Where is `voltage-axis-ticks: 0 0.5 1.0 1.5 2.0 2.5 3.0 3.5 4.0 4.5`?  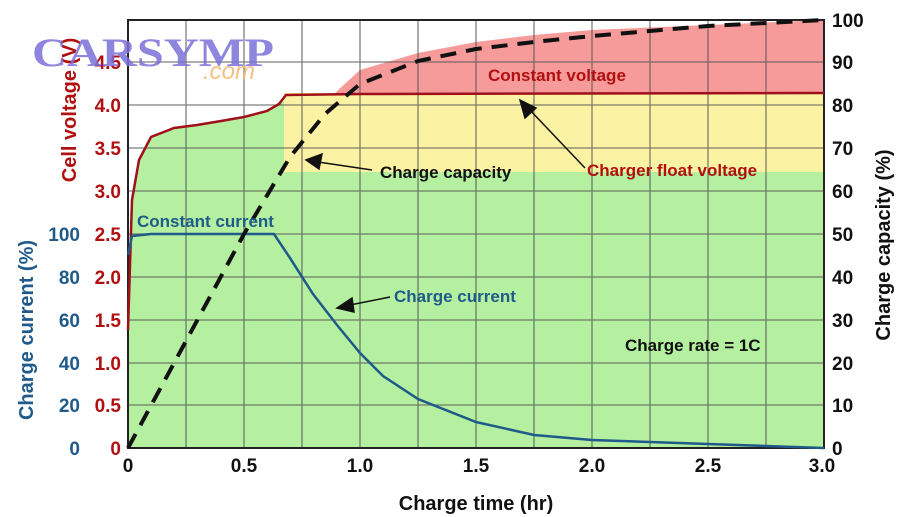
voltage-axis-ticks: 0 0.5 1.0 1.5 2.0 2.5 3.0 3.5 4.0 4.5 is located at coordinates (108, 256).